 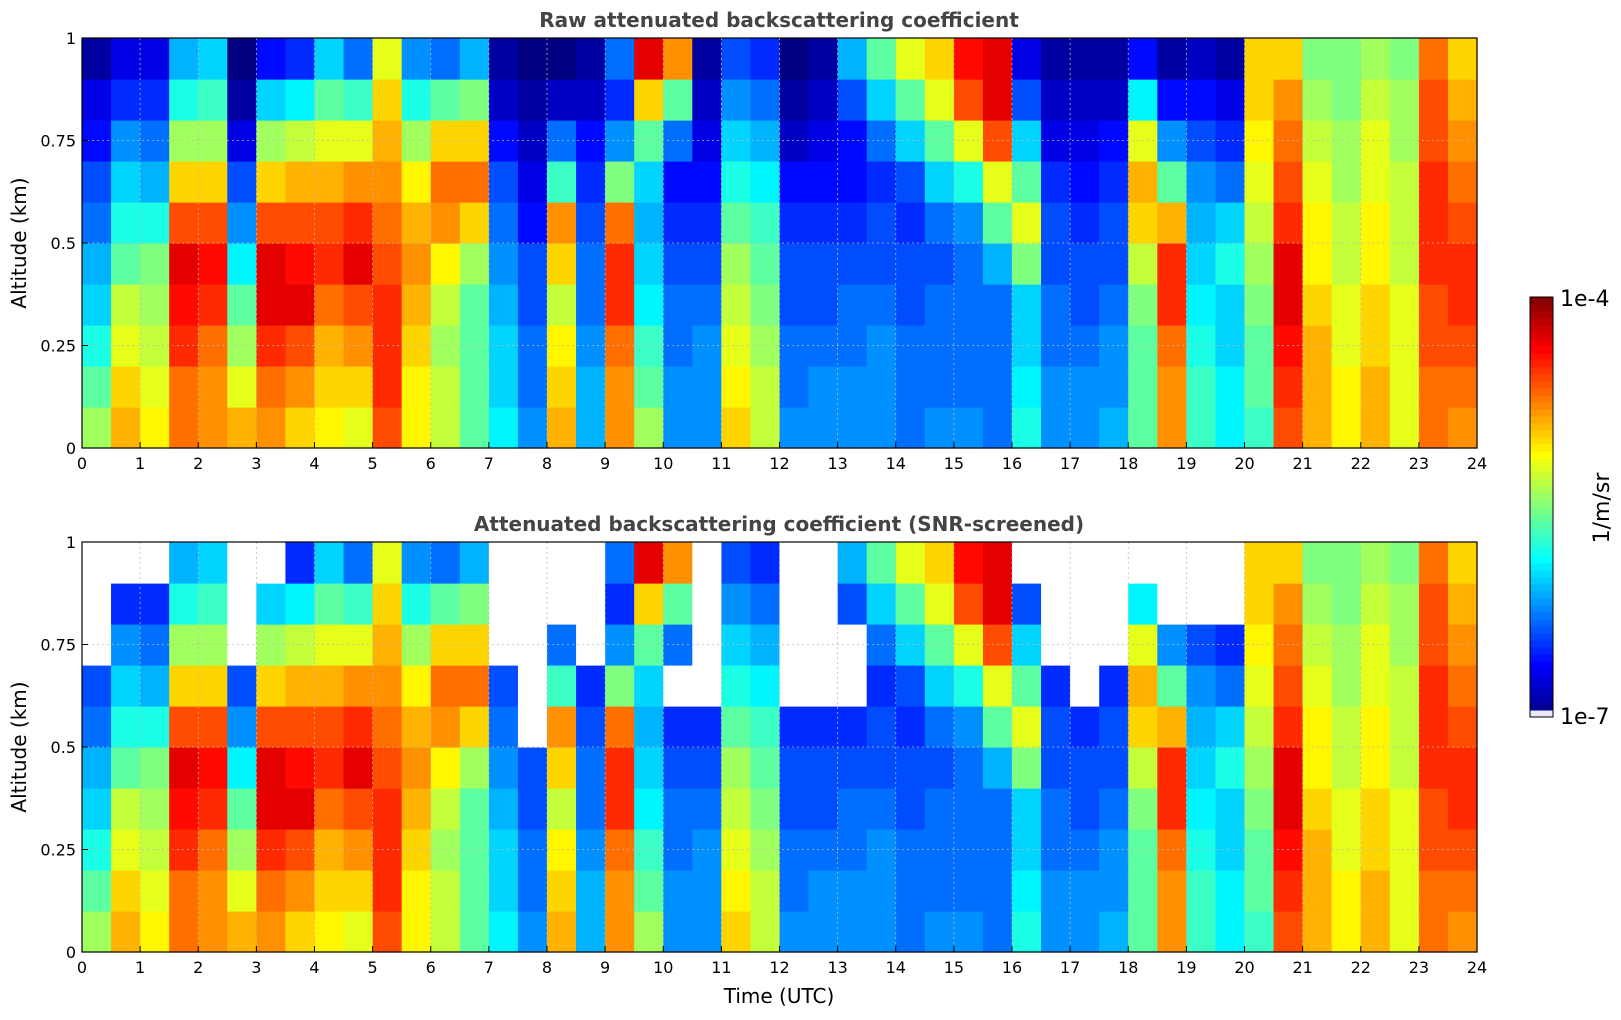 What do you see at coordinates (954, 967) in the screenshot?
I see `x-tick-label: 15` at bounding box center [954, 967].